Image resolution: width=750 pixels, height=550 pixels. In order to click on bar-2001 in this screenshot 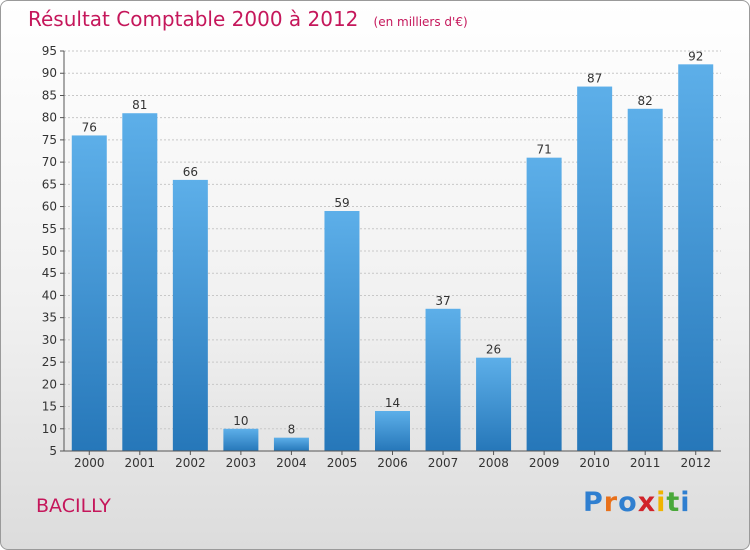, I will do `click(140, 282)`.